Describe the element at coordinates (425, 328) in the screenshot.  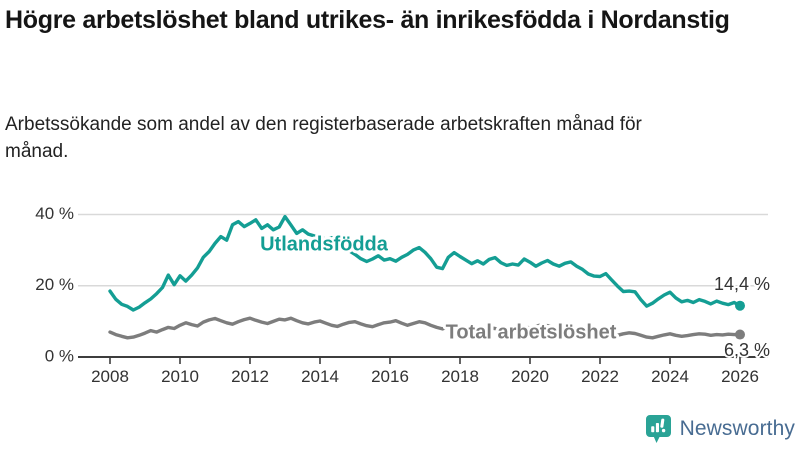
I see `series-line-total` at that location.